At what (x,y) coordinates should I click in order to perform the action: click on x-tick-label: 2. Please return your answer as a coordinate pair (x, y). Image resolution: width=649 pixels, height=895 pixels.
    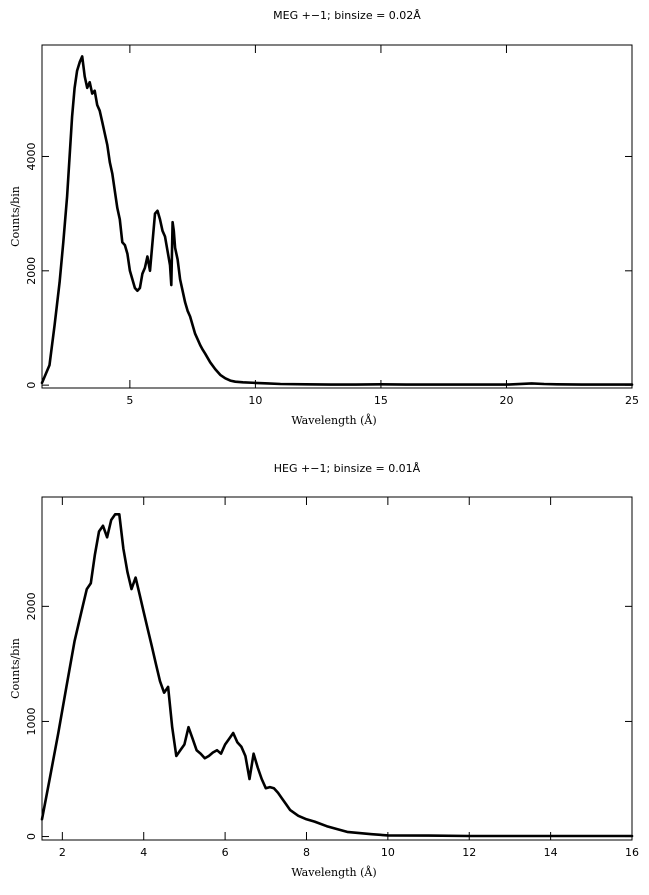
    Looking at the image, I should click on (62, 852).